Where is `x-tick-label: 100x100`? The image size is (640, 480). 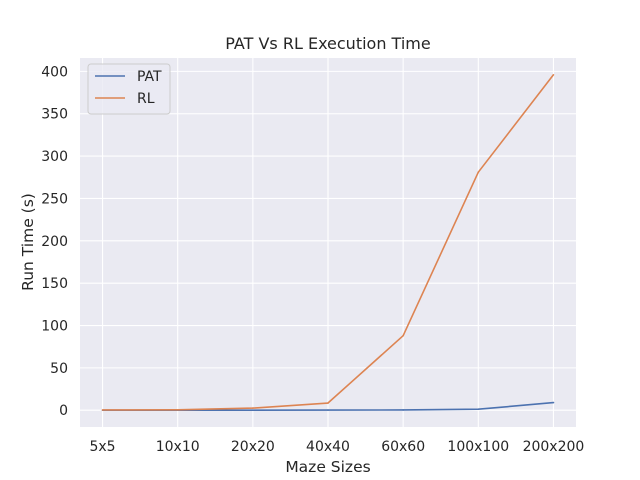
x-tick-label: 100x100 is located at coordinates (478, 447).